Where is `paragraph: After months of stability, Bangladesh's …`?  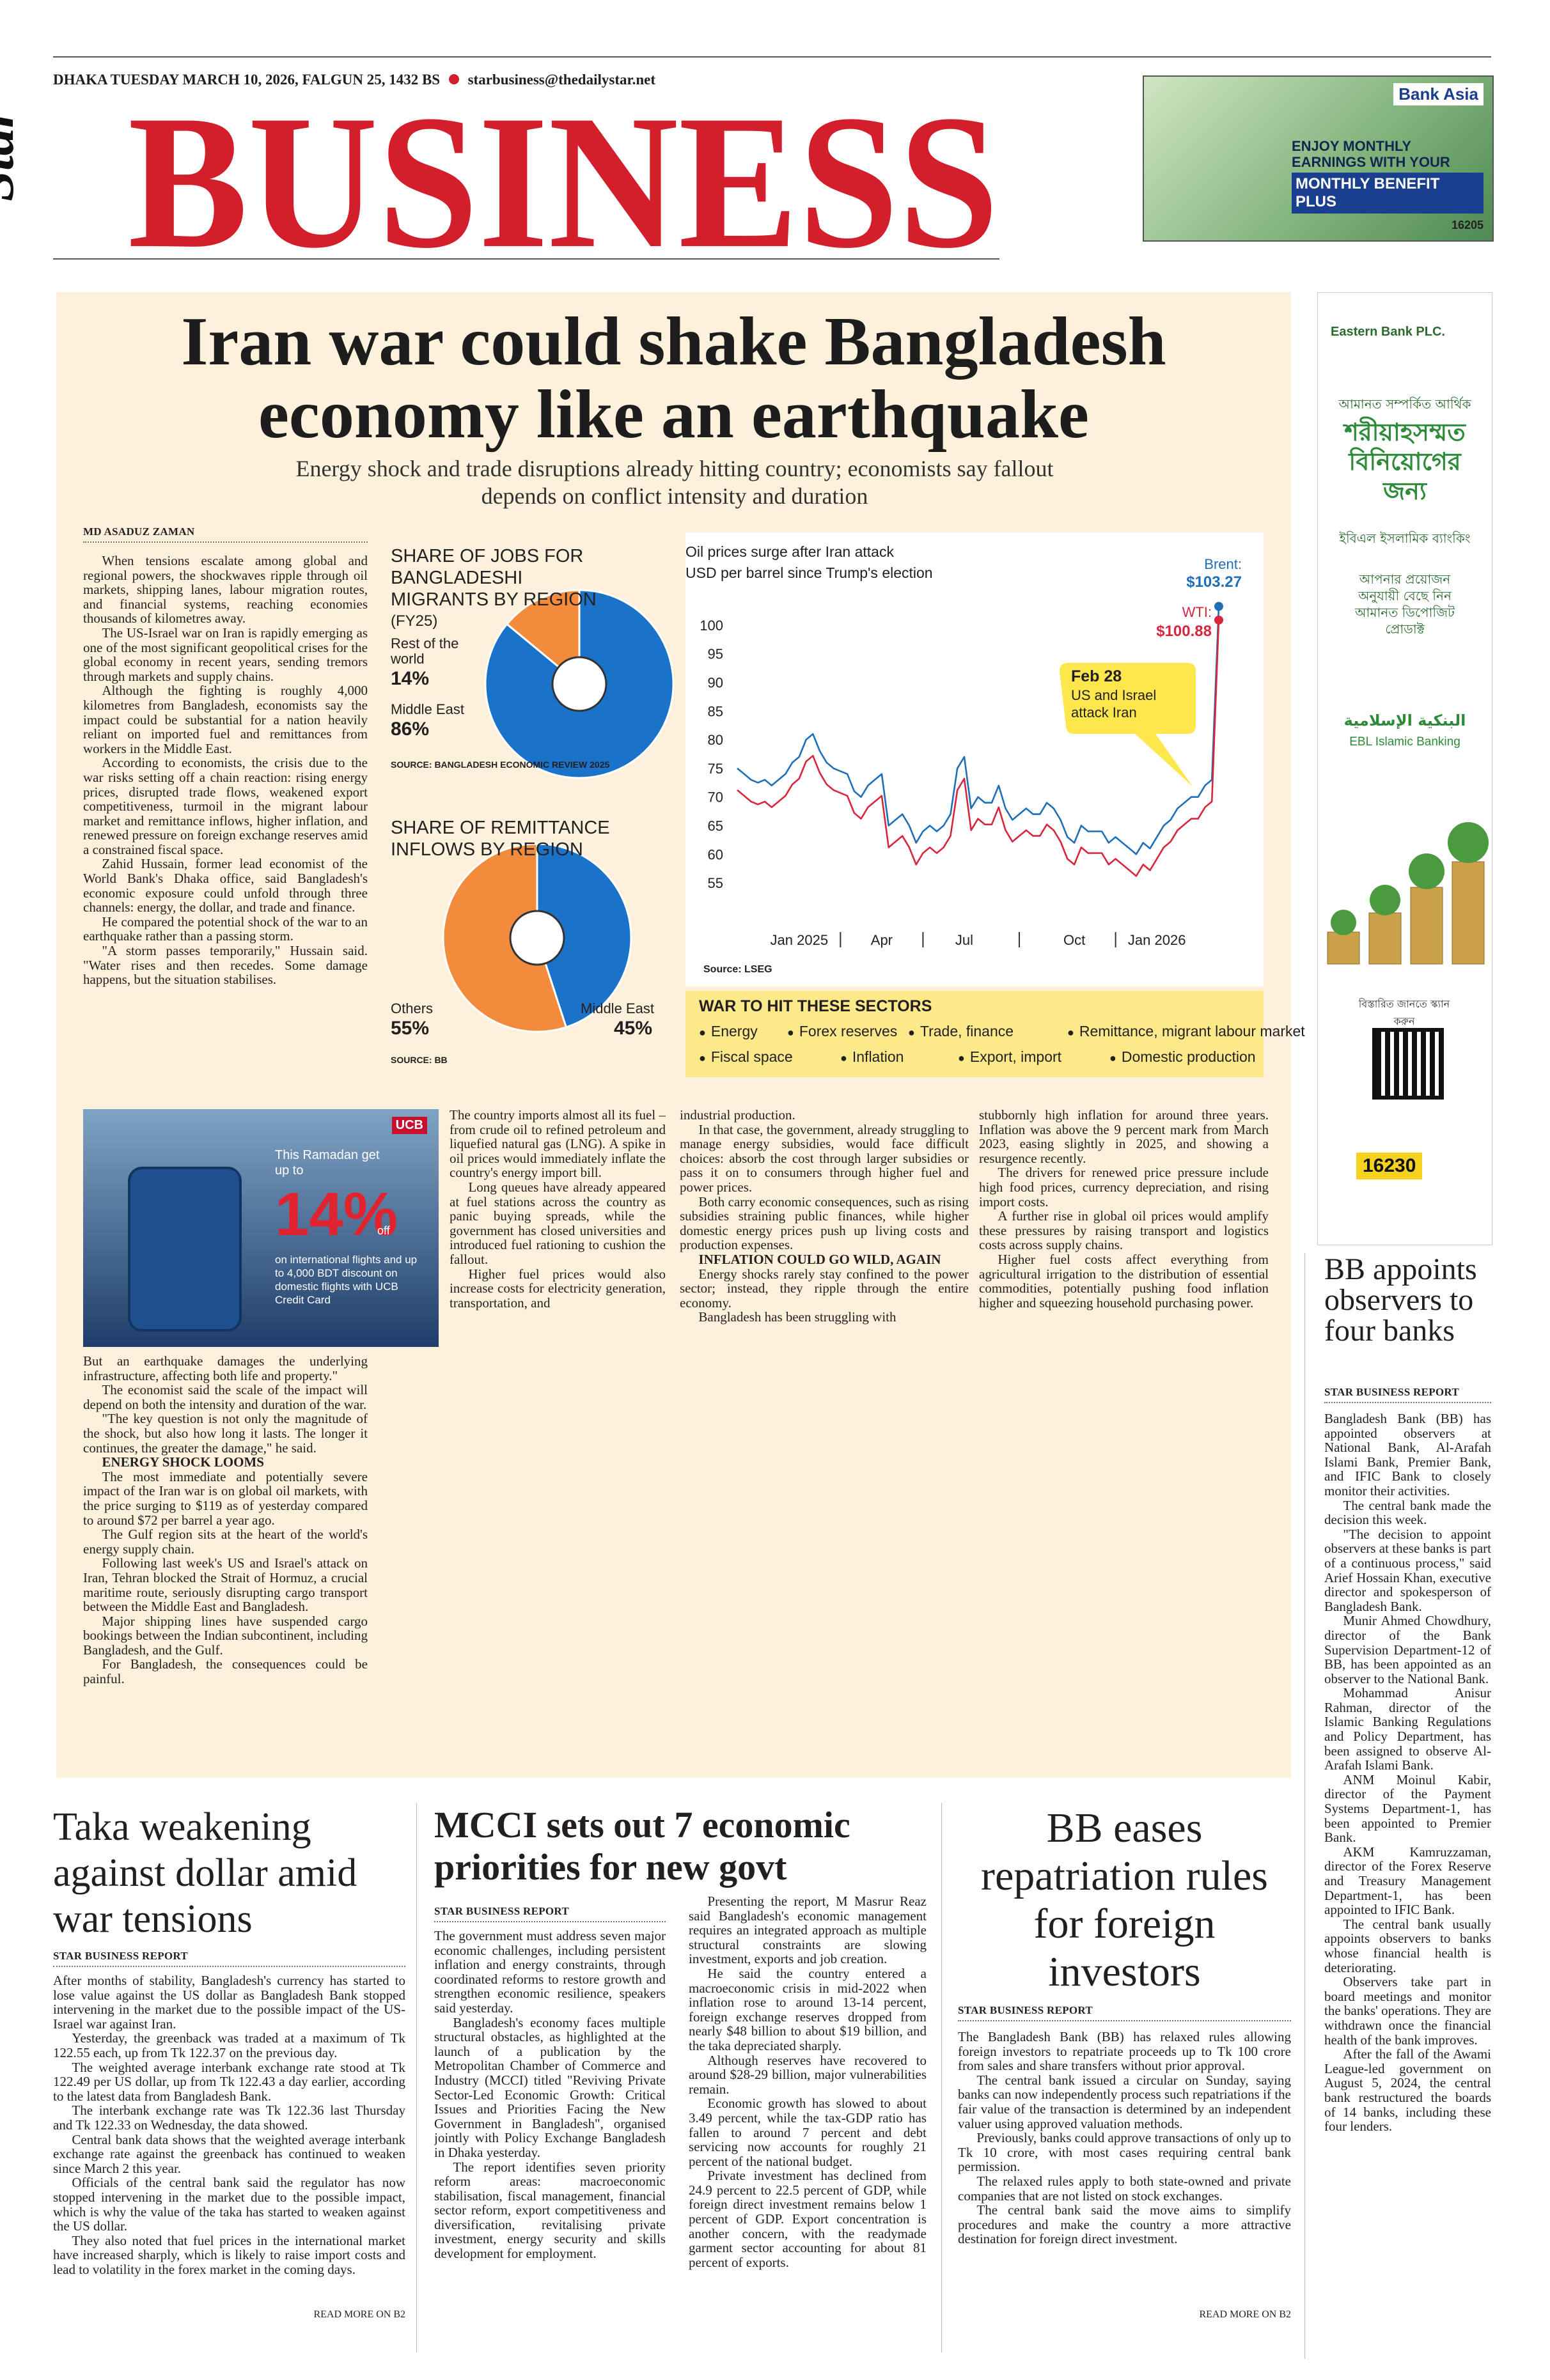 paragraph: After months of stability, Bangladesh's … is located at coordinates (229, 2002).